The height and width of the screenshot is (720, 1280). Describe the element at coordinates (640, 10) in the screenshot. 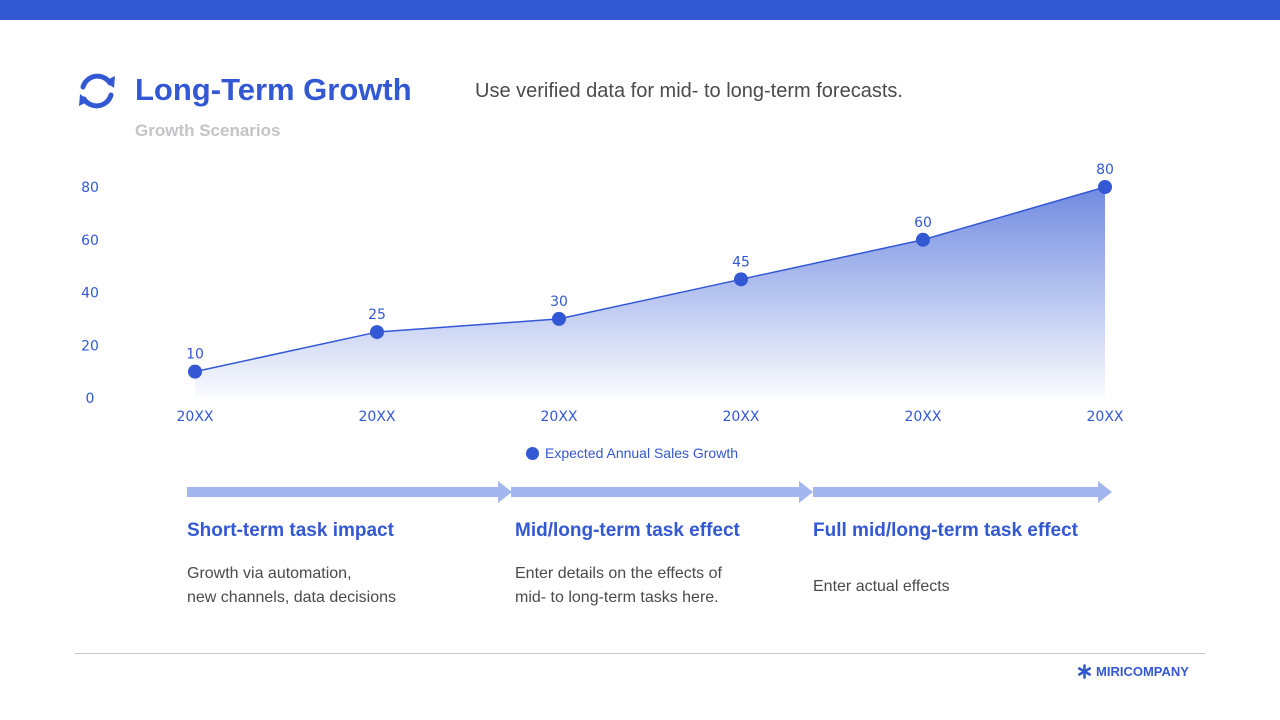

I see `top-accent-bar` at that location.